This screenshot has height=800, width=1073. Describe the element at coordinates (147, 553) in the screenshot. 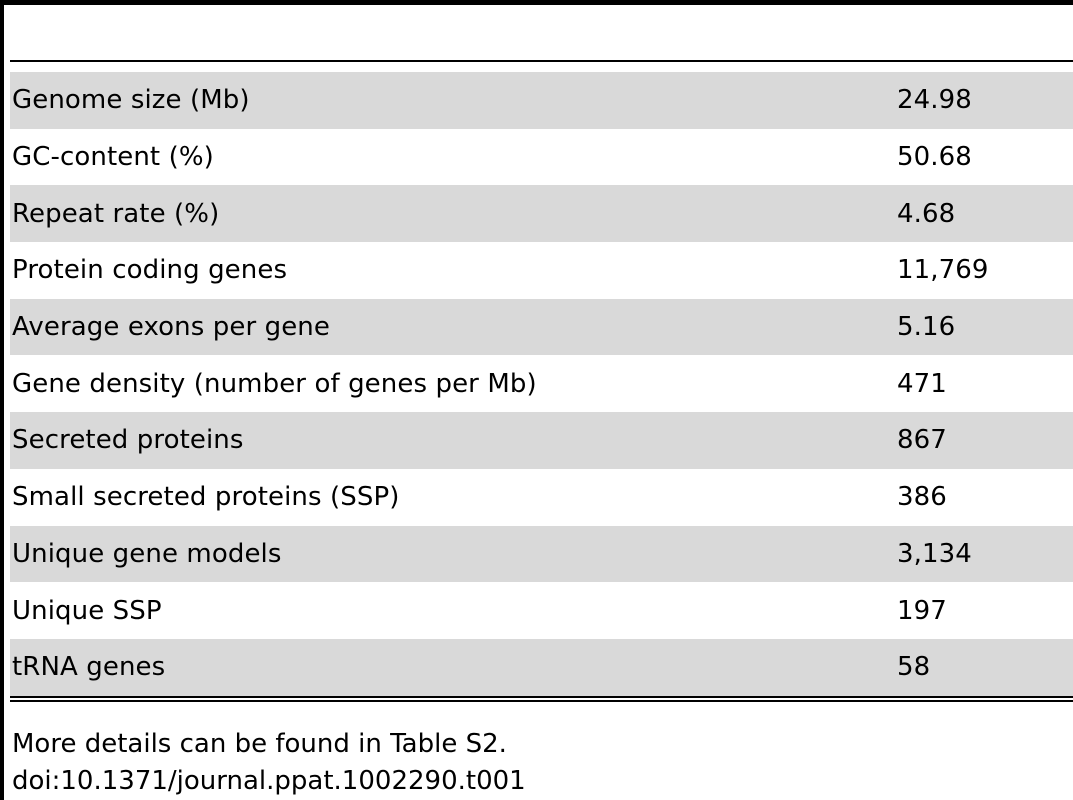

I see `row-label: Unique gene models` at that location.